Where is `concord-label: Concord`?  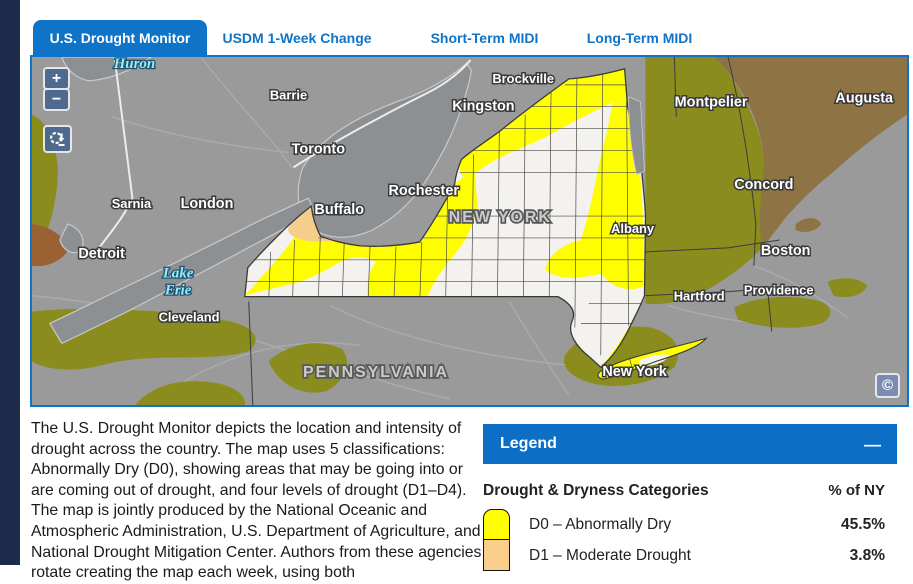
concord-label: Concord is located at coordinates (763, 185).